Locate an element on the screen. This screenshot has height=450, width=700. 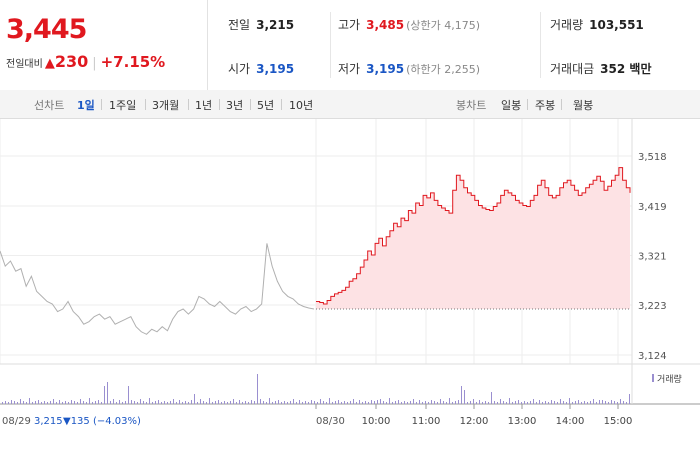
period-5y: 5년 is located at coordinates (266, 105).